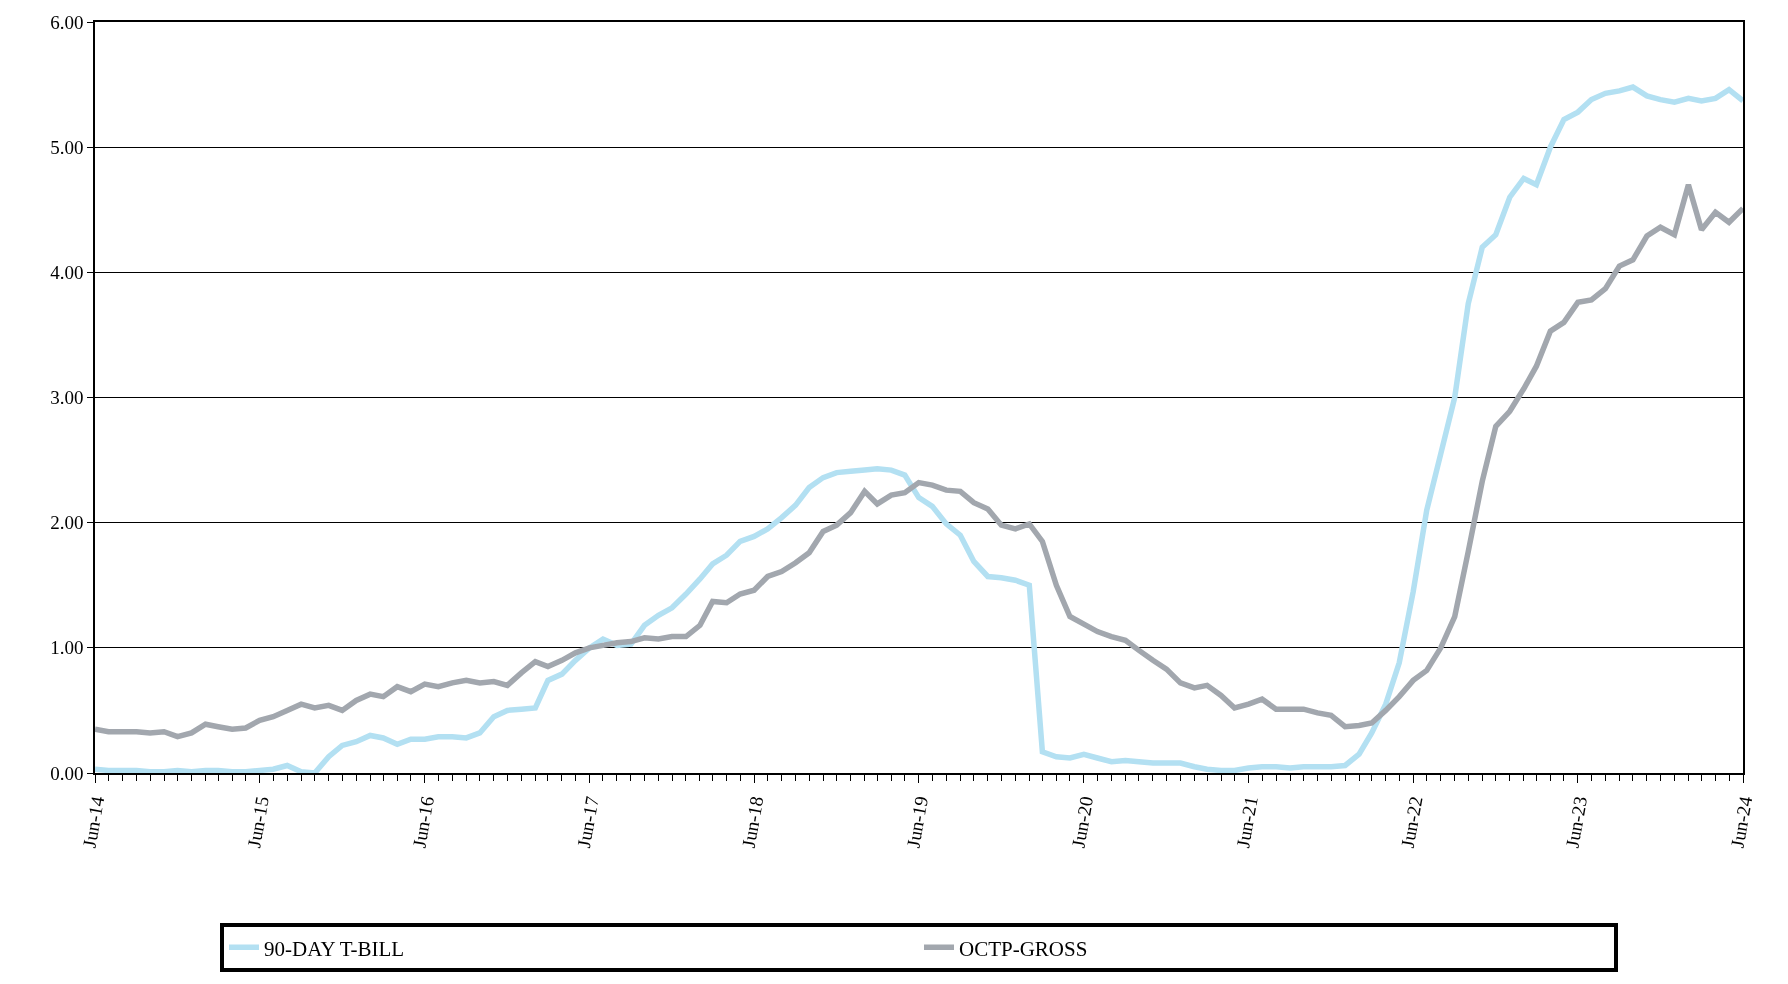 The width and height of the screenshot is (1788, 984). What do you see at coordinates (752, 822) in the screenshot?
I see `x-tick-label: Jun-18` at bounding box center [752, 822].